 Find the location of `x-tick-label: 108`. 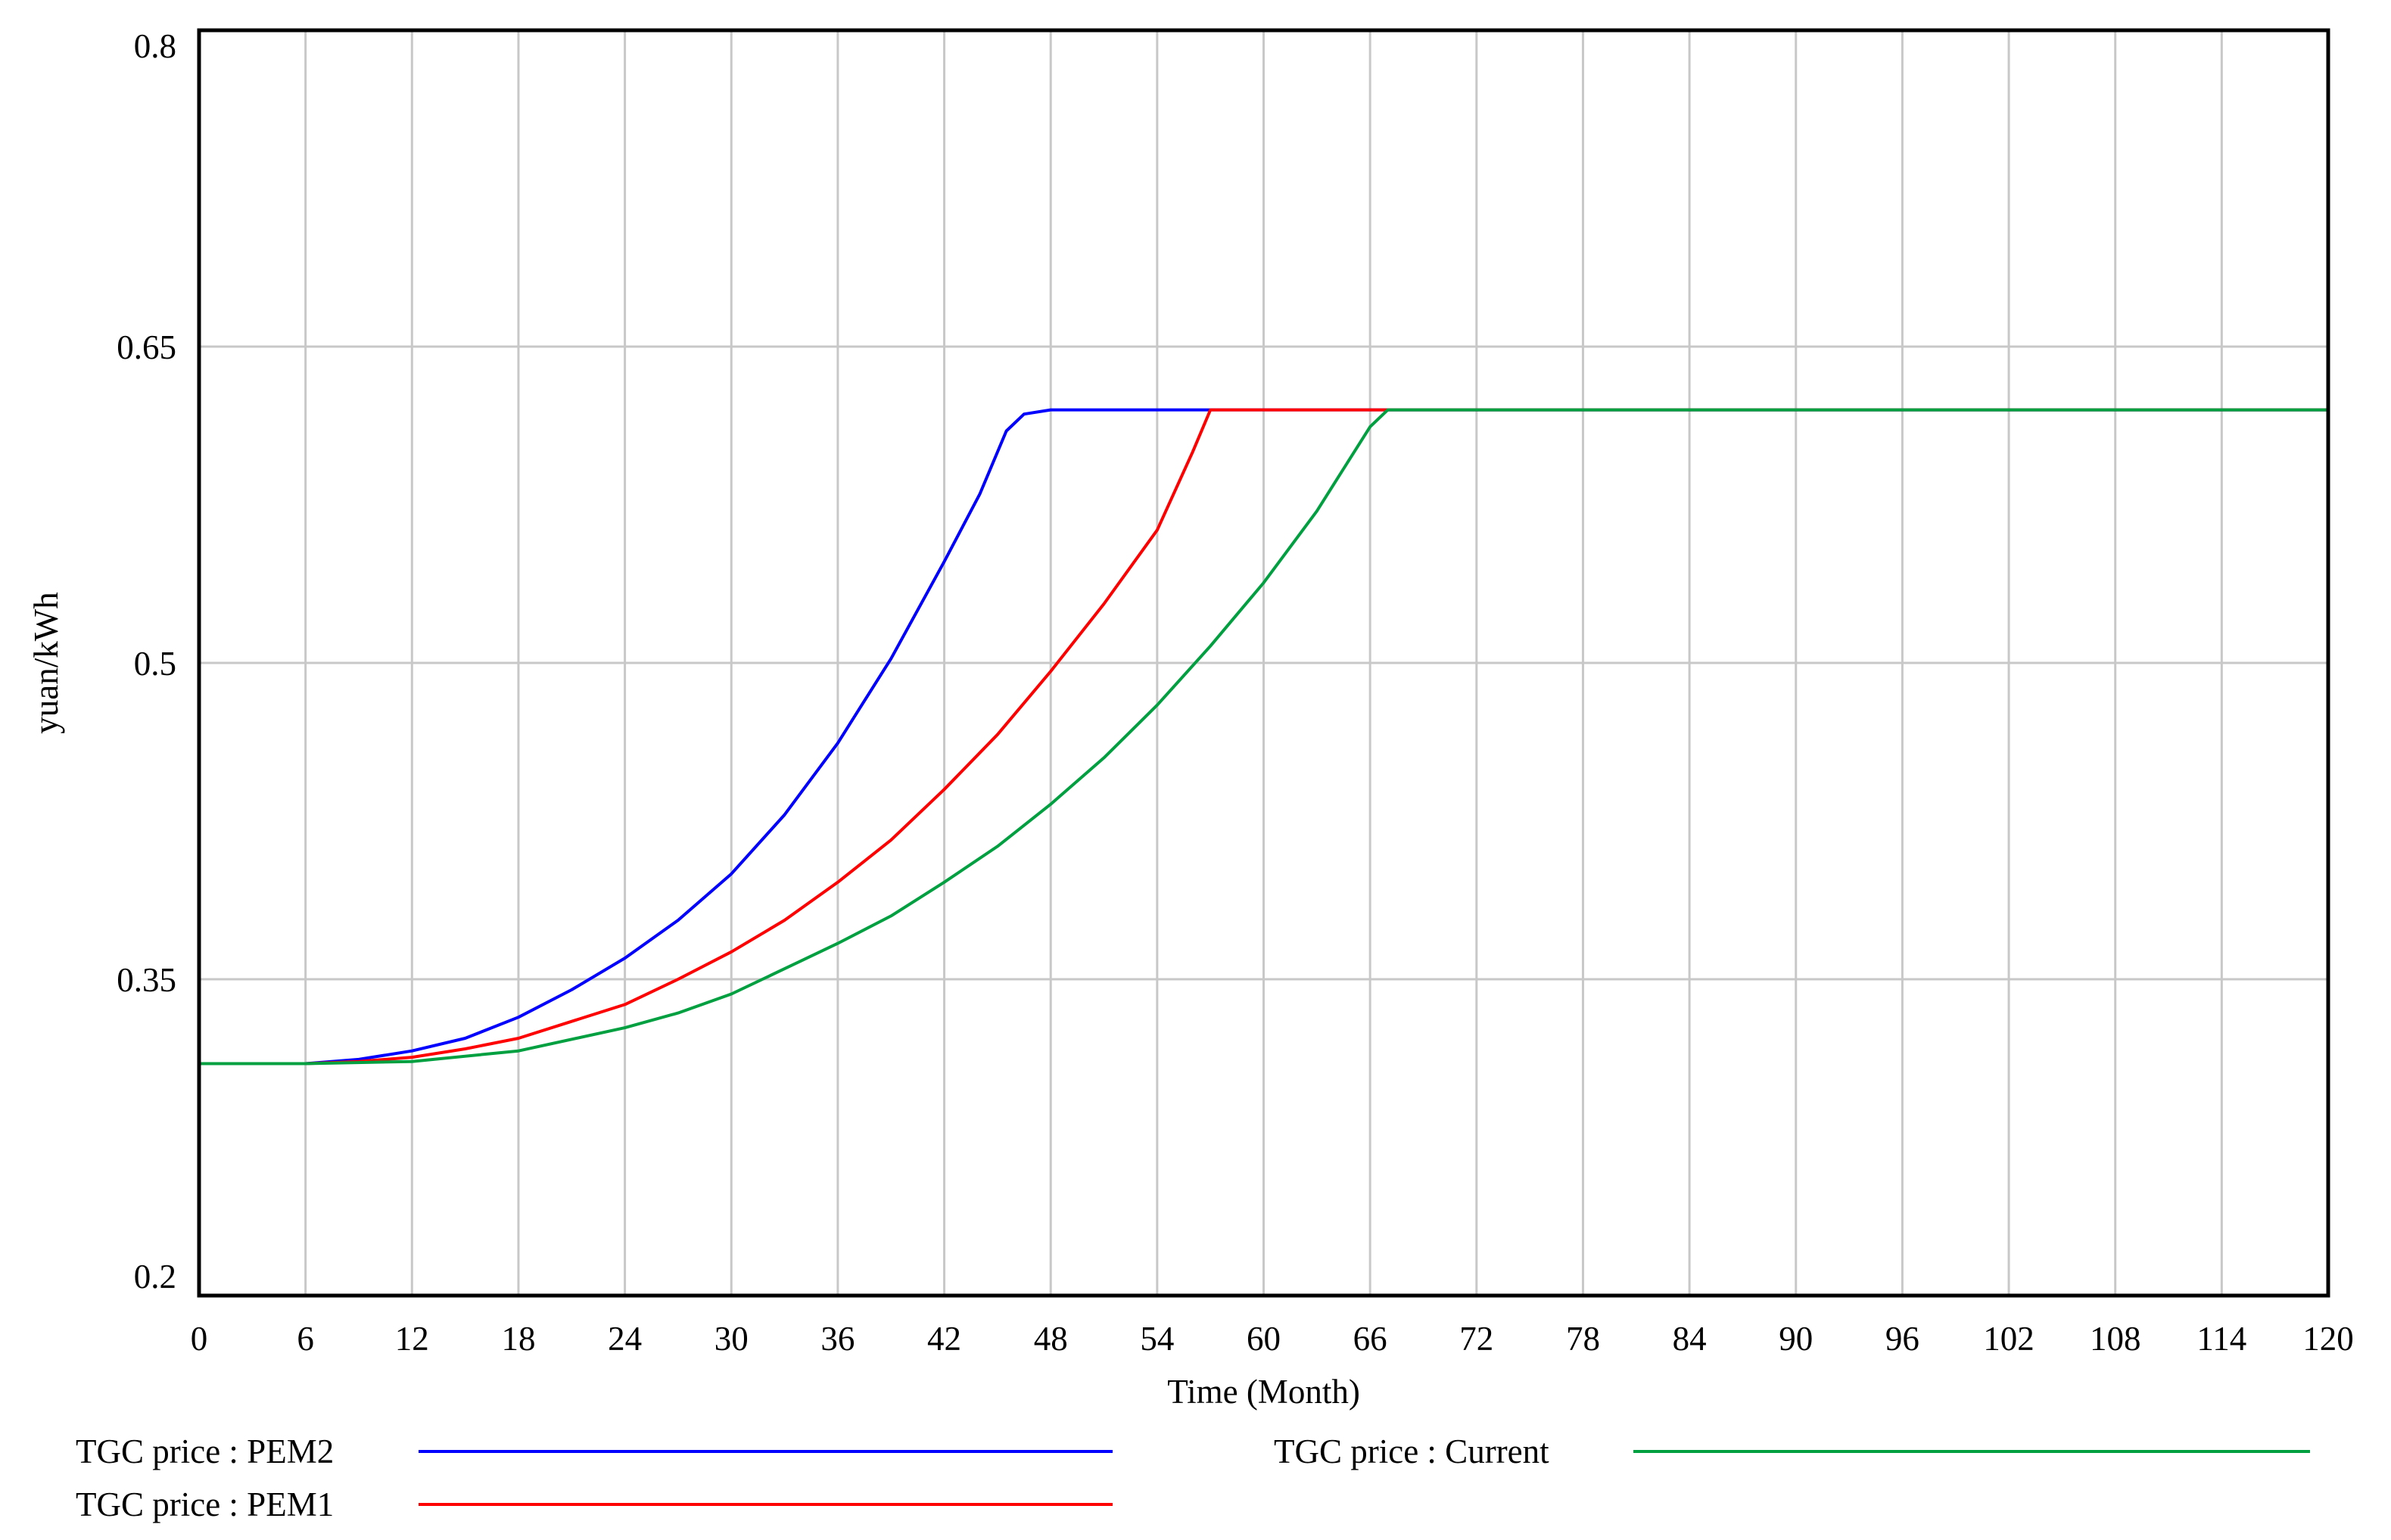

x-tick-label: 108 is located at coordinates (2115, 1339).